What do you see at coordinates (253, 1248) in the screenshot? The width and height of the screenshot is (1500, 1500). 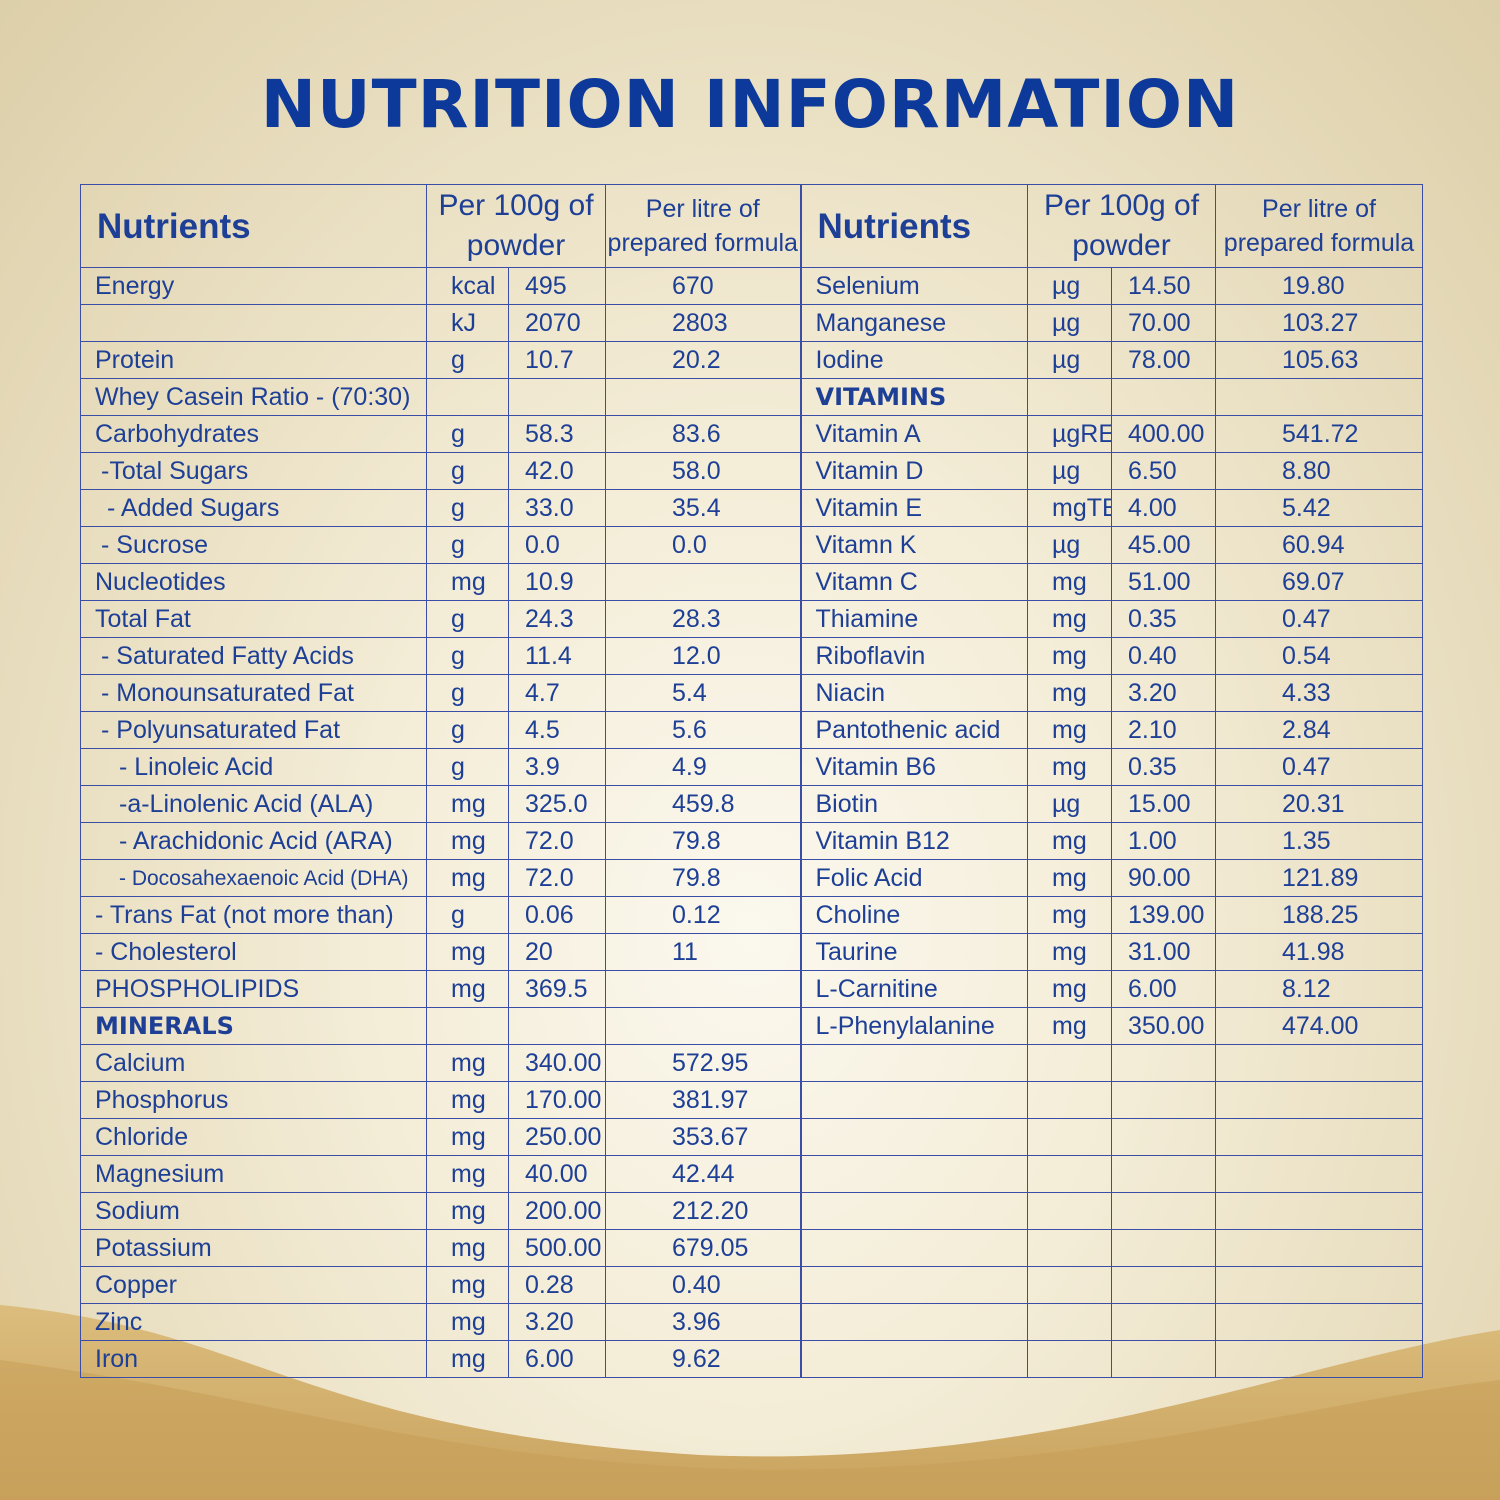 I see `nutrient-name: Potassium` at bounding box center [253, 1248].